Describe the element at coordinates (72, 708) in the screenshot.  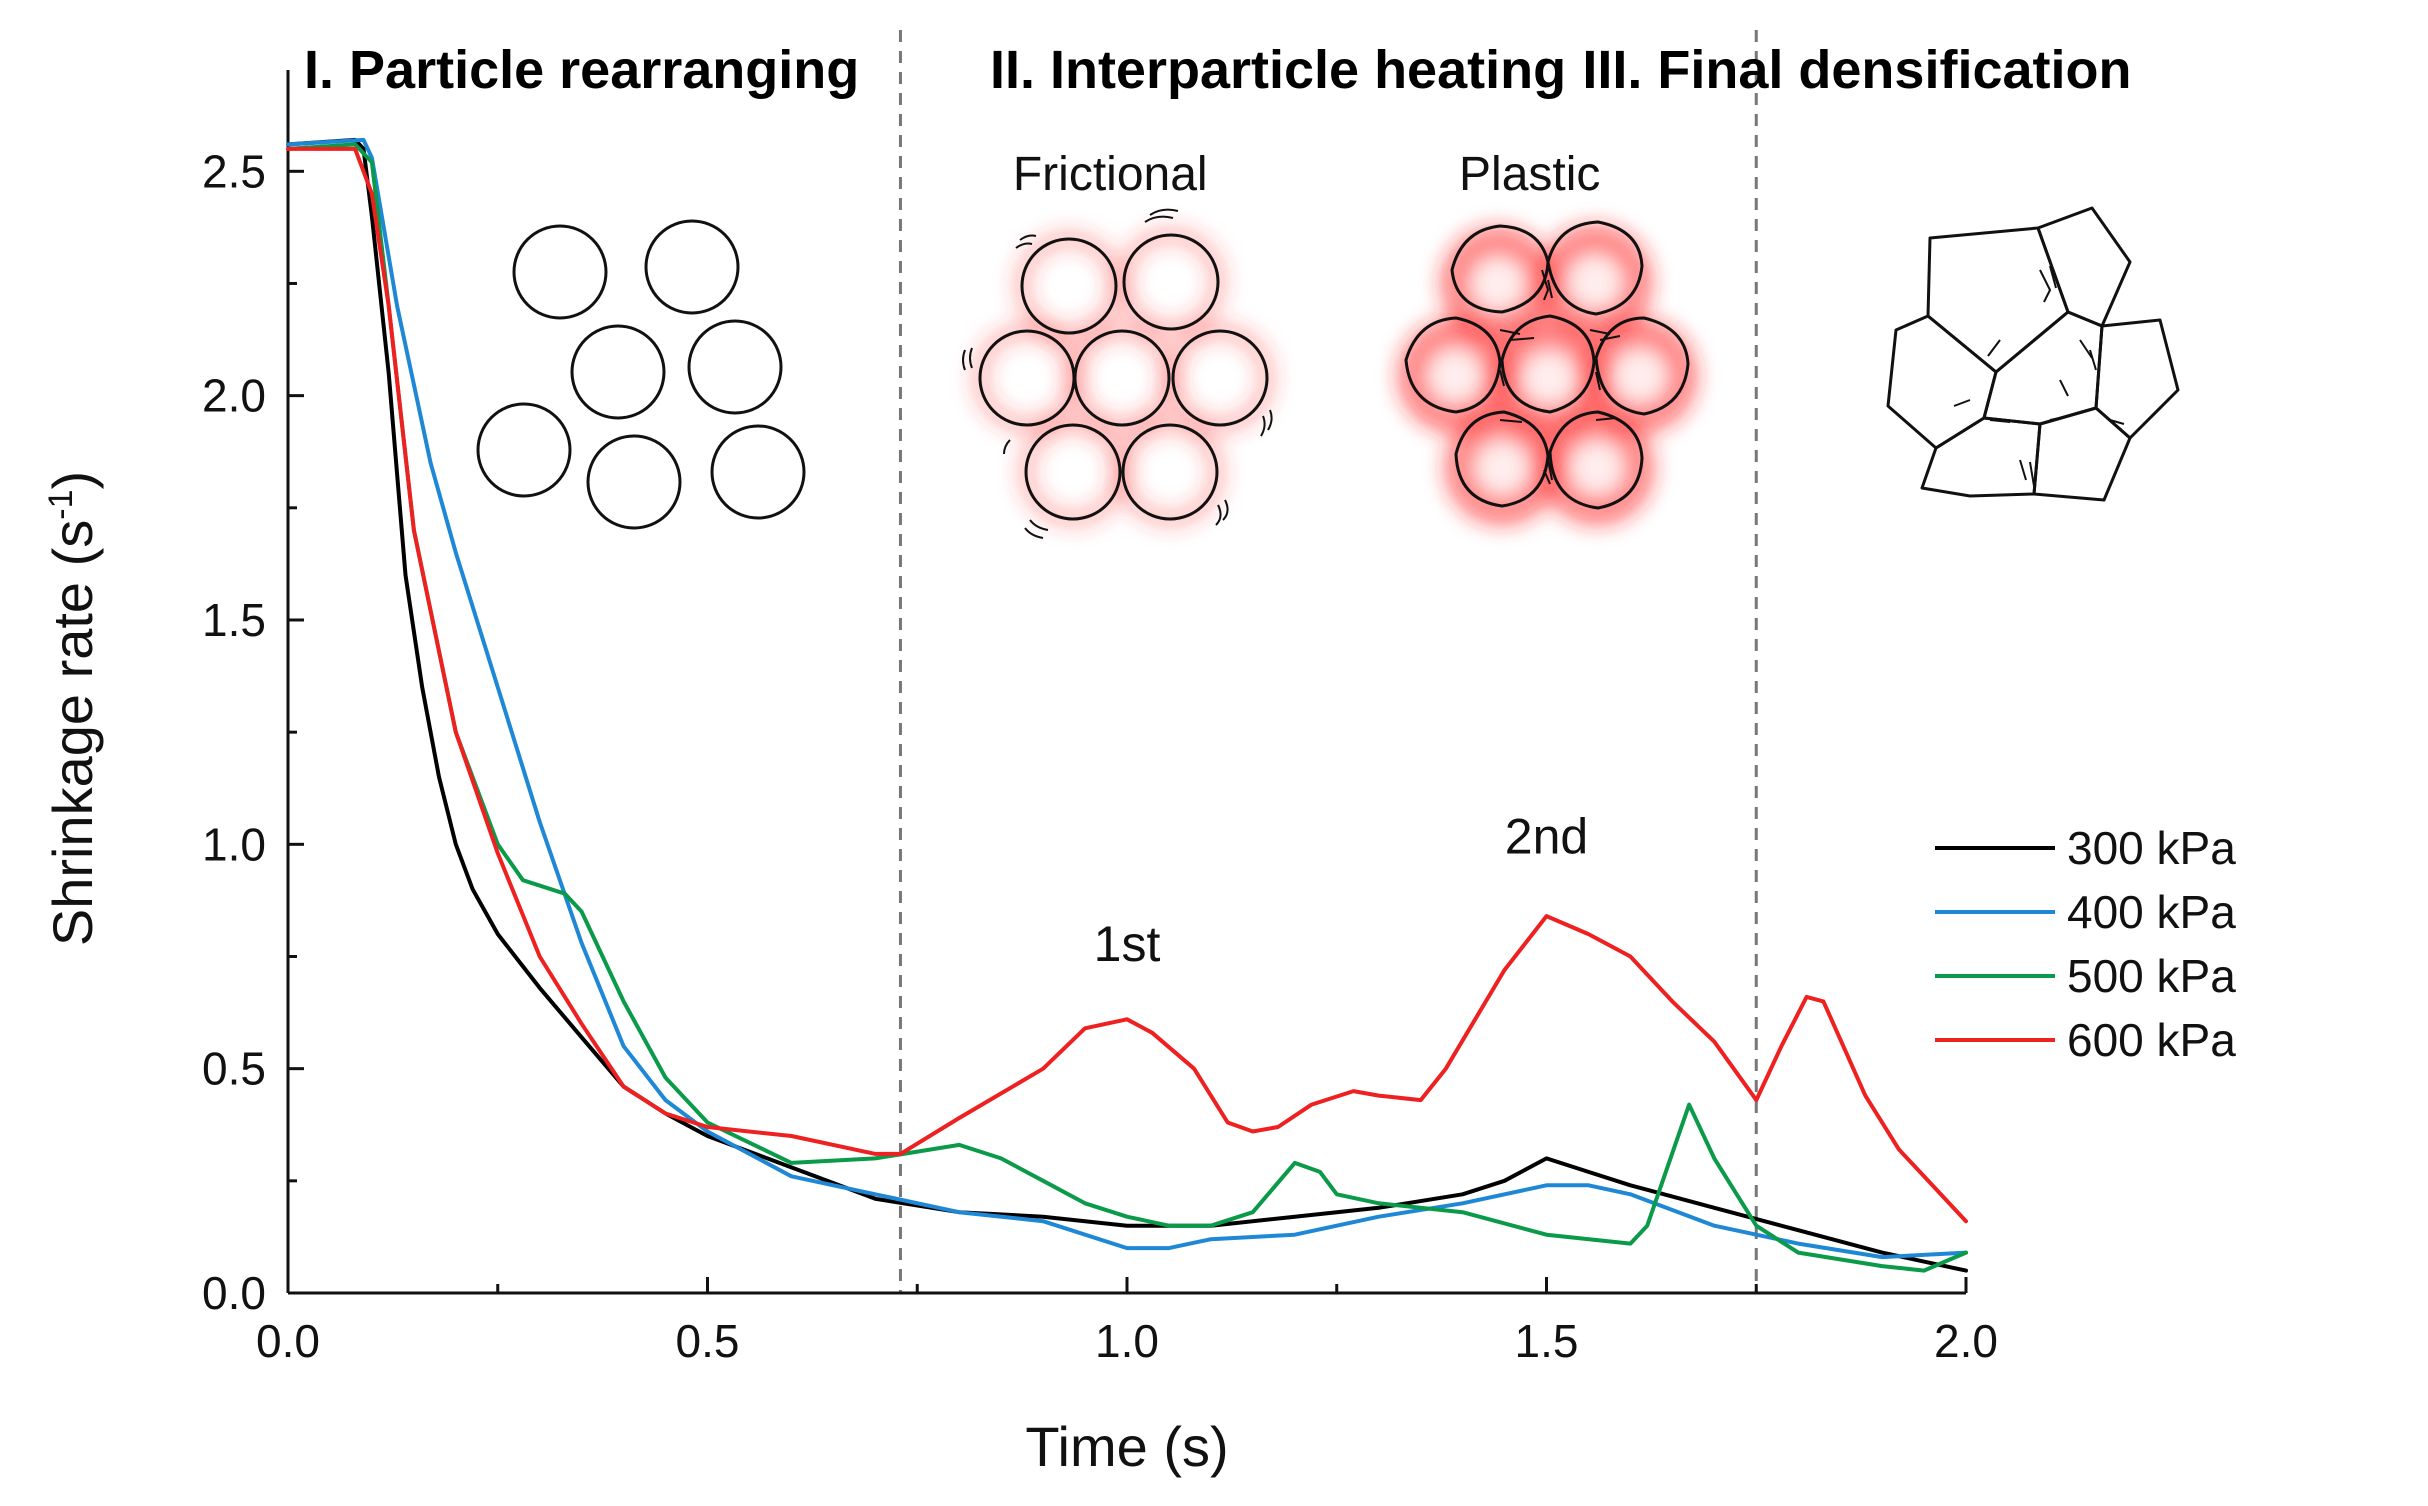
I see `y-axis-title: Shrinkage rate (s-1)` at that location.